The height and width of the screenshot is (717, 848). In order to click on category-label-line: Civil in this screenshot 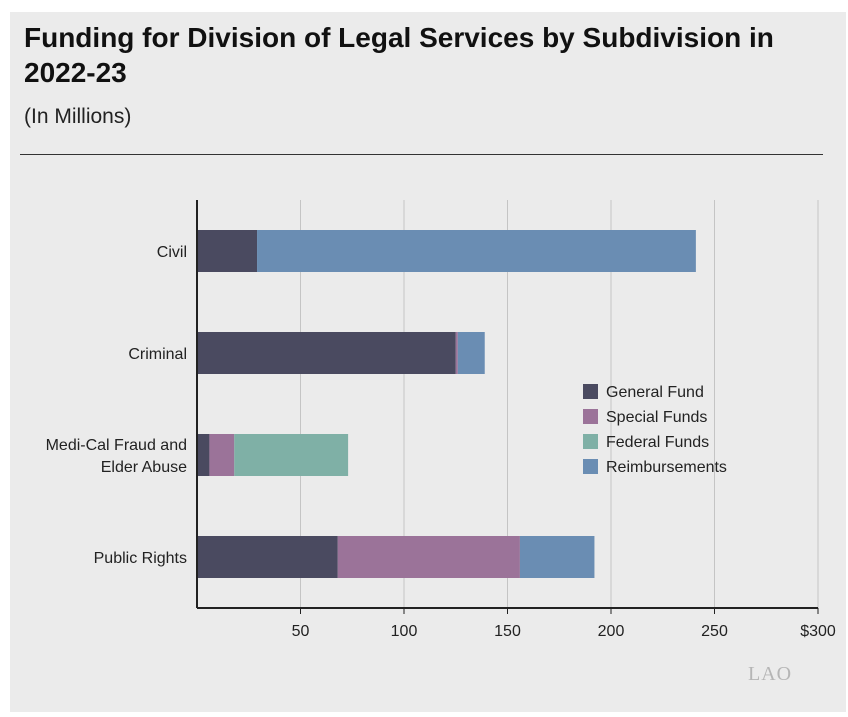, I will do `click(172, 252)`.